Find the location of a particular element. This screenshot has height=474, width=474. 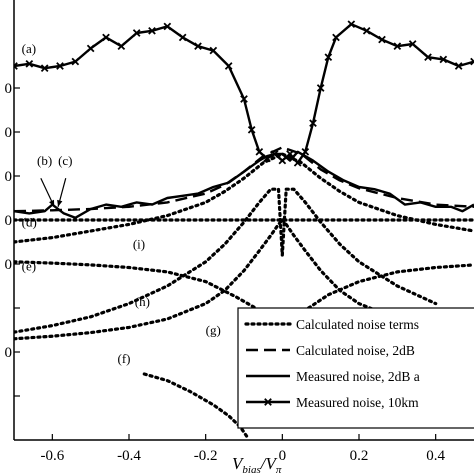

curve-label-g: (g) is located at coordinates (213, 329).